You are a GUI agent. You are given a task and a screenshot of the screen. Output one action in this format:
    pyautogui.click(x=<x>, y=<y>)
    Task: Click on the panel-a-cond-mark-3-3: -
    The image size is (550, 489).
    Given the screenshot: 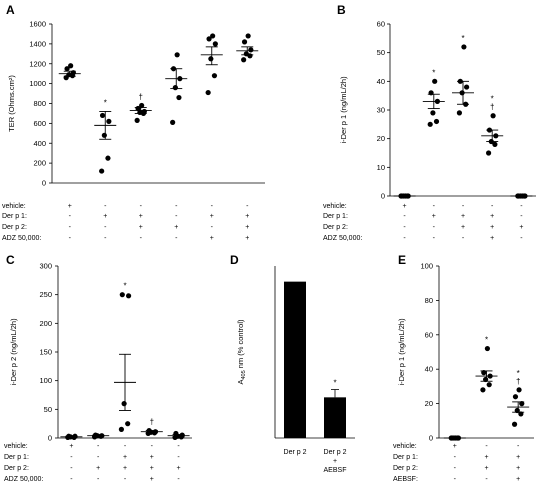 What is the action you would take?
    pyautogui.click(x=176, y=238)
    